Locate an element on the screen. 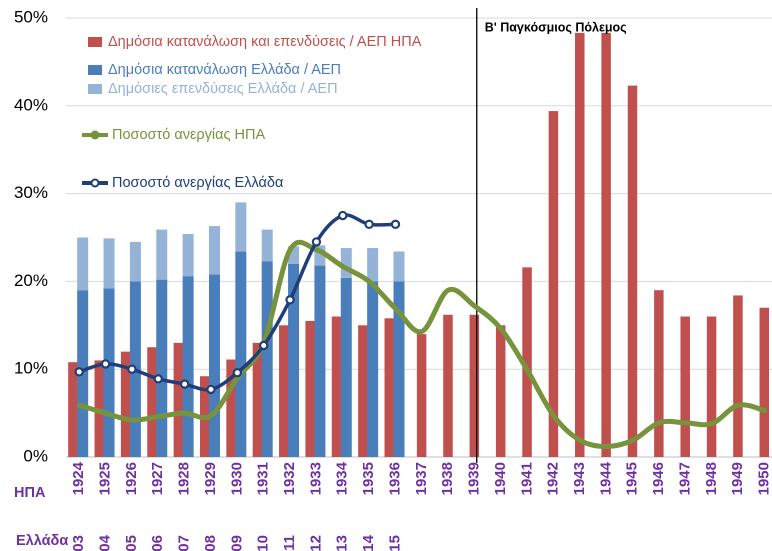  x-tick-label: 1932 is located at coordinates (289, 478).